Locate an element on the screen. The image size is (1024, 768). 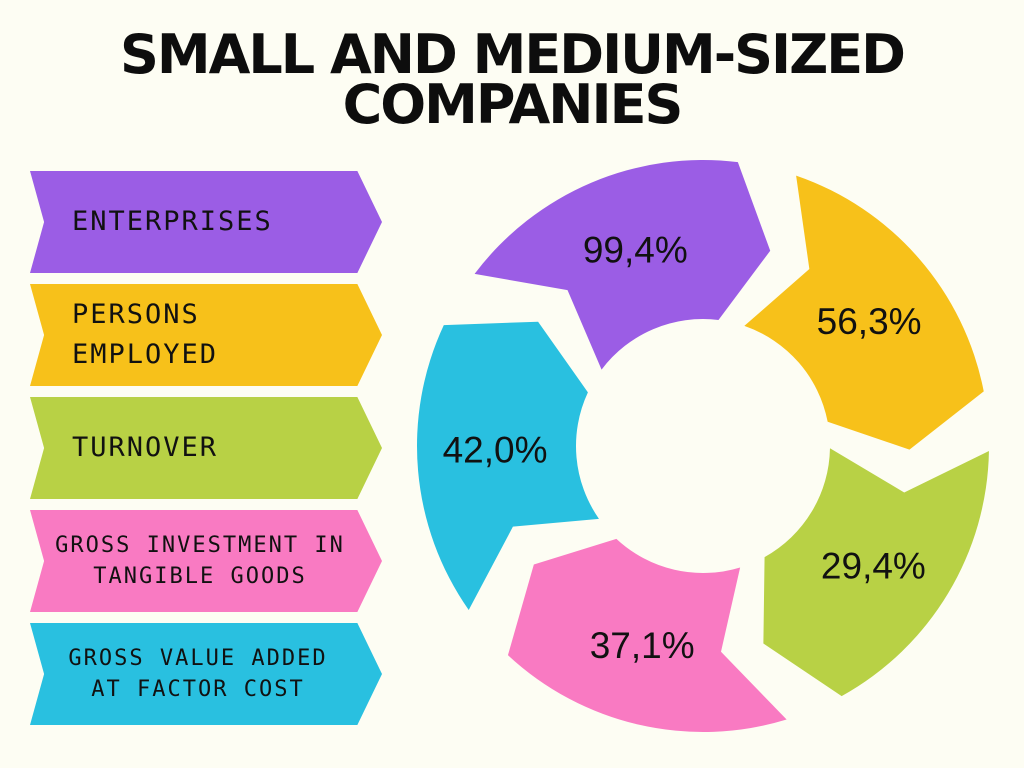
donut-segment-persons-employed is located at coordinates (864, 312).